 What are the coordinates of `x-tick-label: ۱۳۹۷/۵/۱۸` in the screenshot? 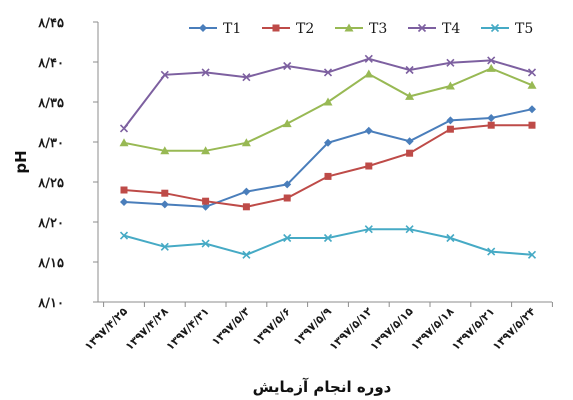 It's located at (432, 329).